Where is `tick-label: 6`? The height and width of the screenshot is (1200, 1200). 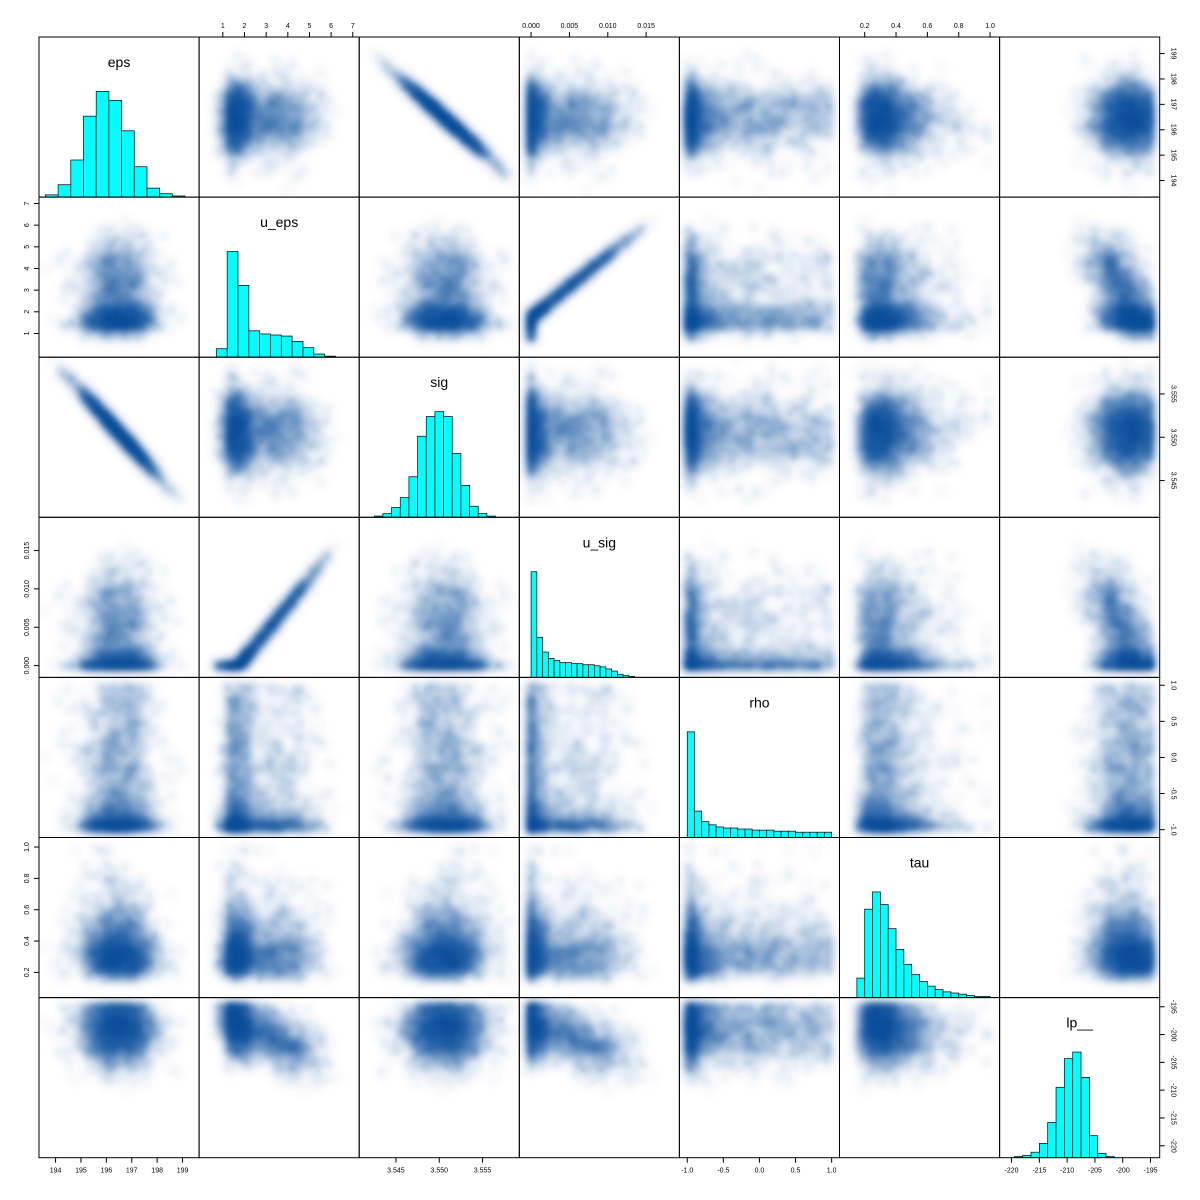
tick-label: 6 is located at coordinates (27, 225).